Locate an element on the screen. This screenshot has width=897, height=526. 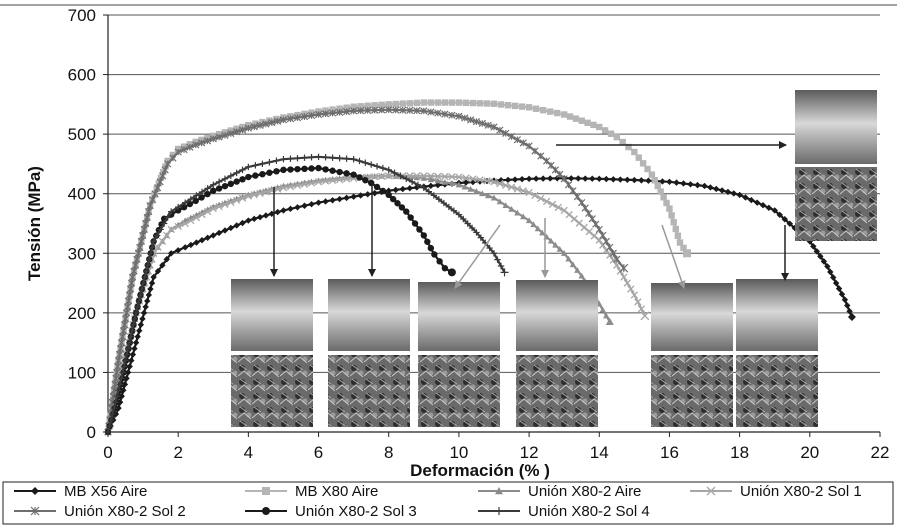
legend-label: Unión X80-2 Aire is located at coordinates (584, 491).